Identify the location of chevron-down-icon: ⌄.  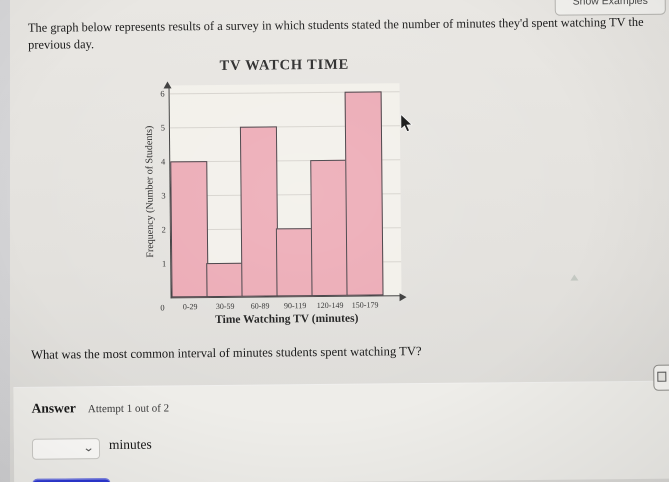
(88, 448).